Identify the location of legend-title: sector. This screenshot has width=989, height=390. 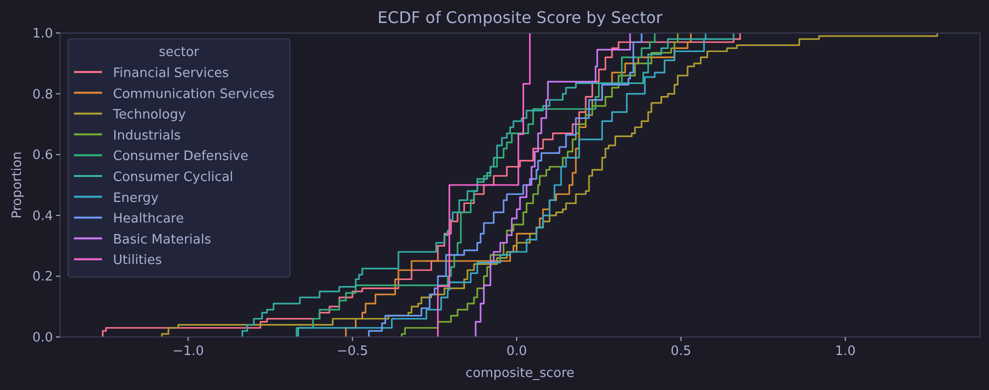
(179, 52).